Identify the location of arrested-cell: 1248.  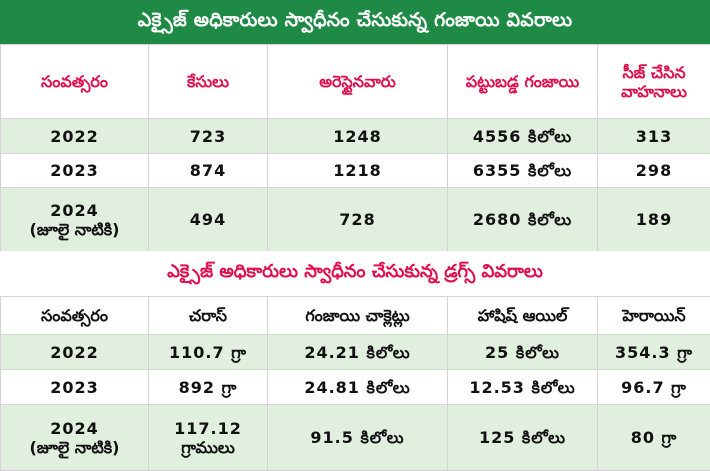
(358, 136).